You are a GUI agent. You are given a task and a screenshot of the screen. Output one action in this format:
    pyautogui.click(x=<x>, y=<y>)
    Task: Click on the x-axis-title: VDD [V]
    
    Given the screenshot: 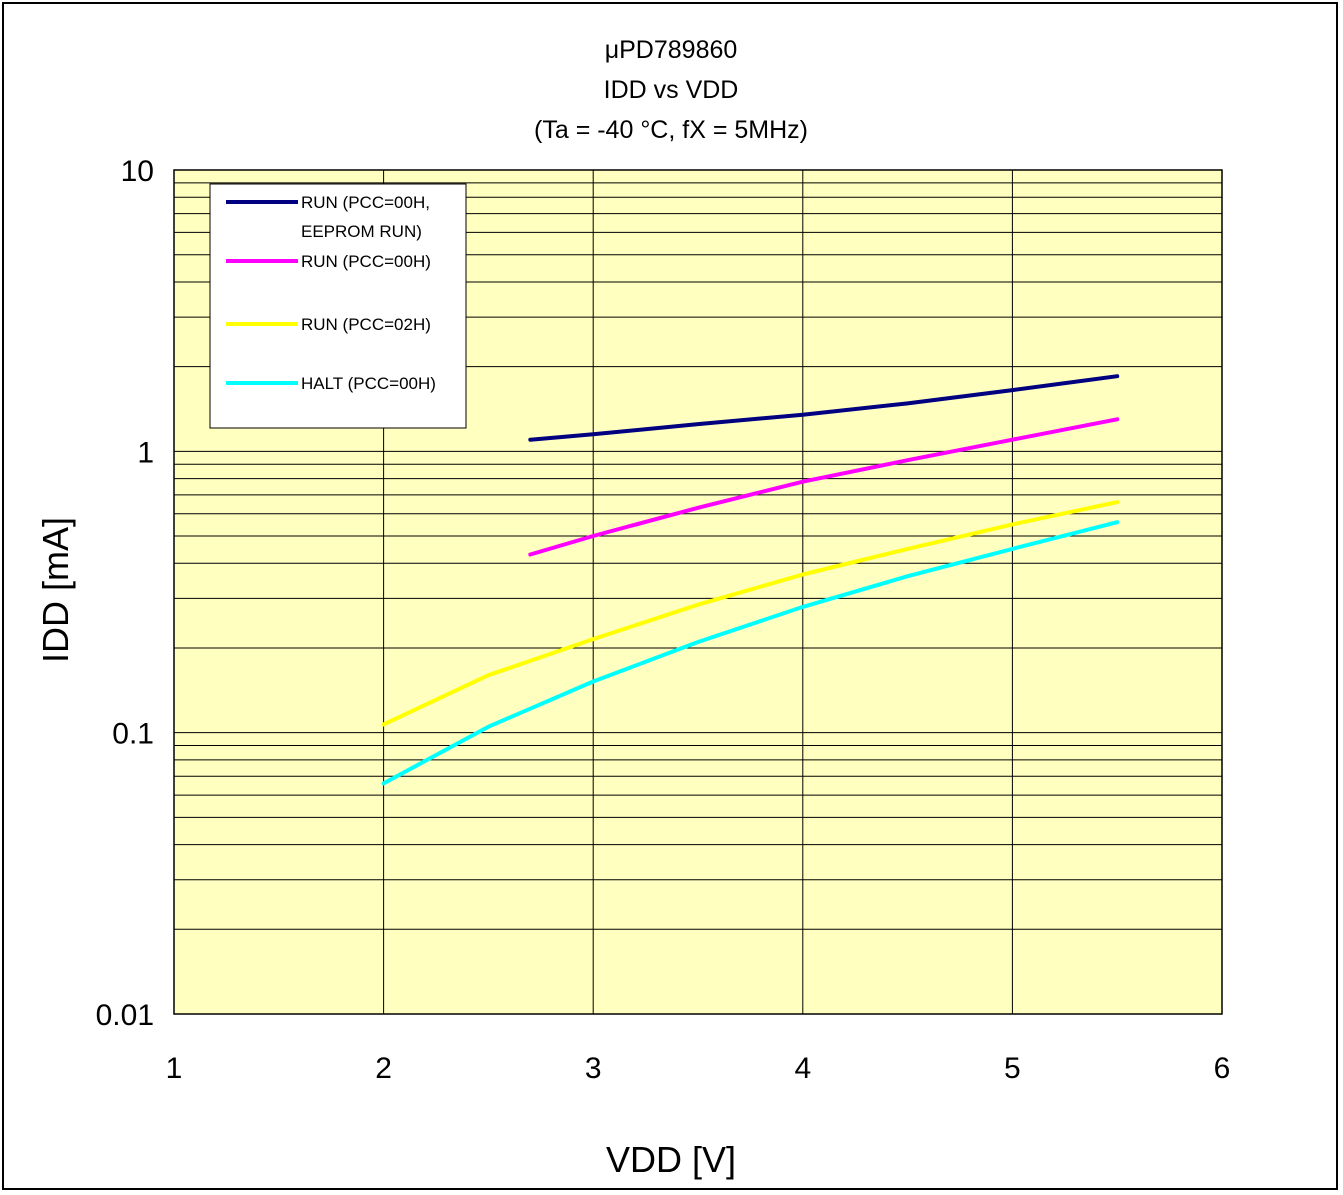 What is the action you would take?
    pyautogui.click(x=671, y=1159)
    